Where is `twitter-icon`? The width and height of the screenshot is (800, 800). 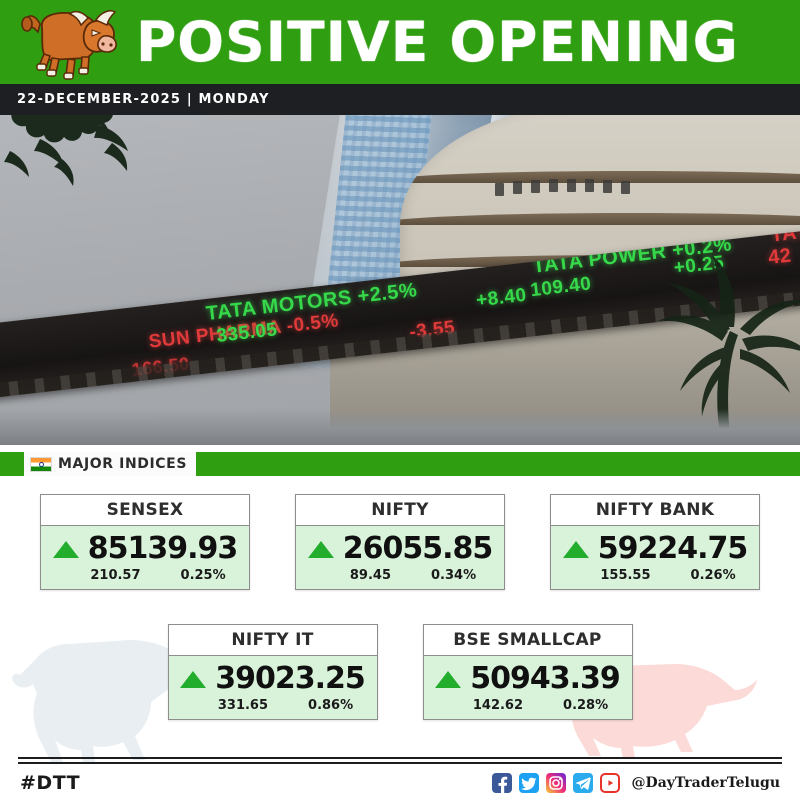 twitter-icon is located at coordinates (528, 783).